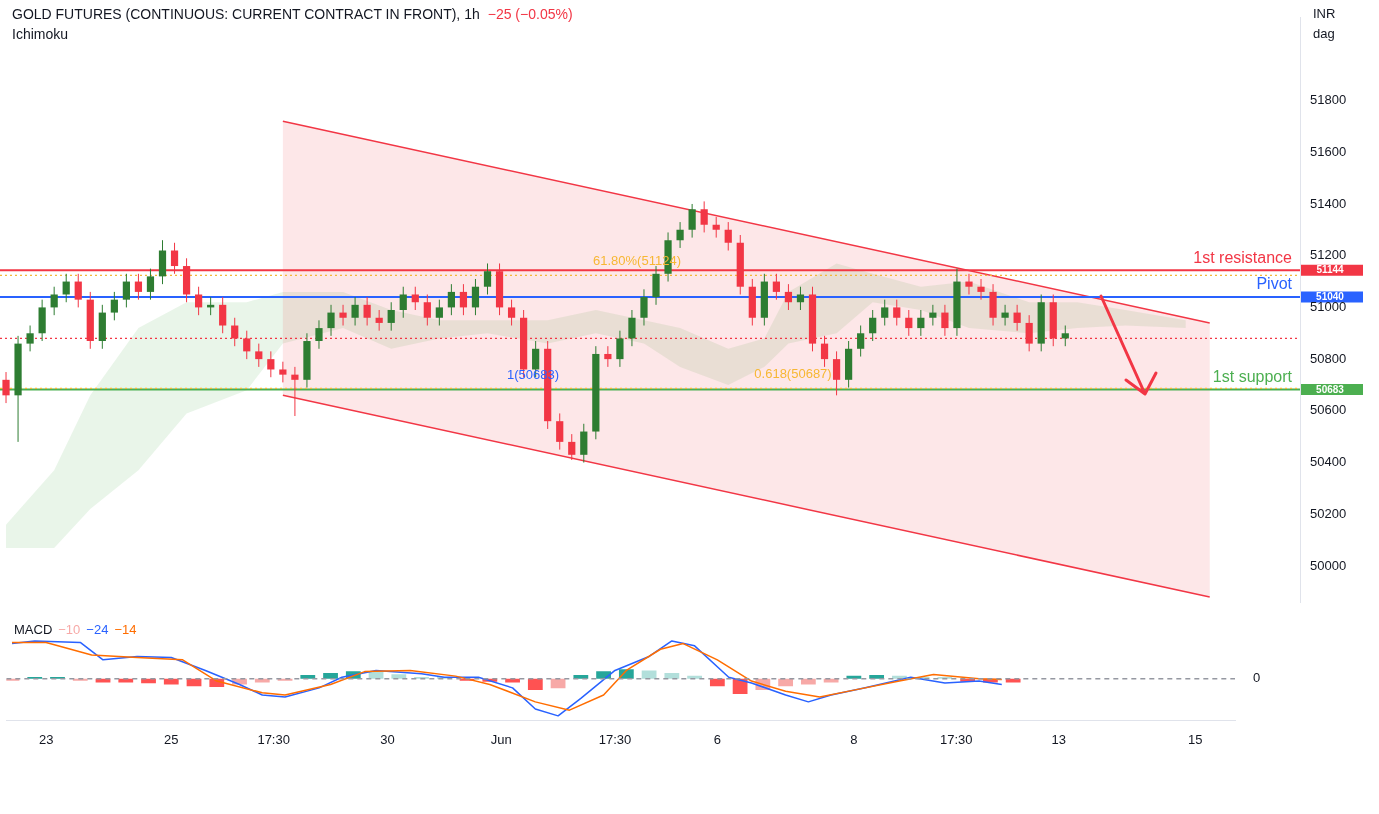  I want to click on text: MACD, so click(33, 629).